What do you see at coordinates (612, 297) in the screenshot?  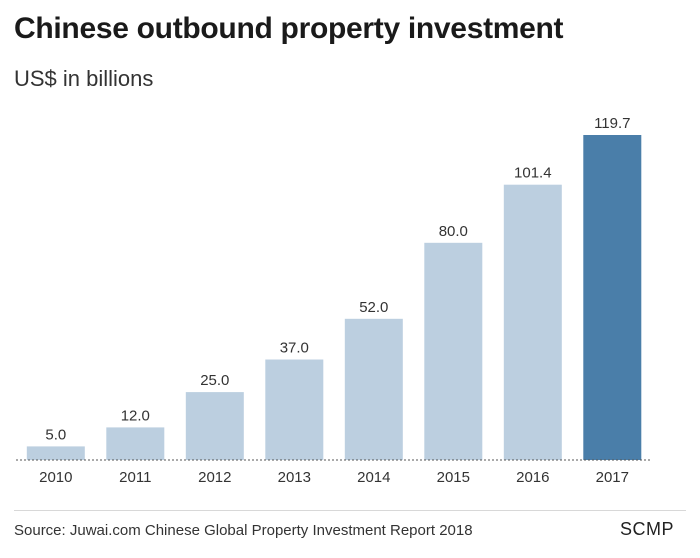 I see `bar-2017` at bounding box center [612, 297].